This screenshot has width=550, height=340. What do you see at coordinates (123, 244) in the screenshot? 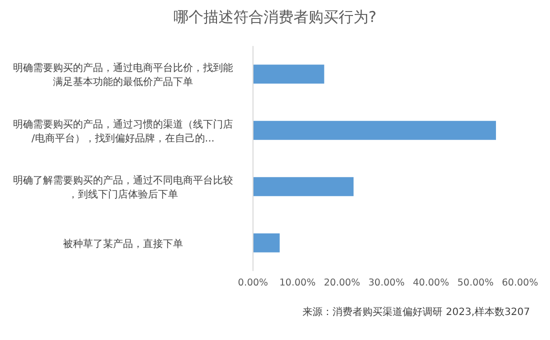
I see `y-tick-label: 被种草了某产品，直接下单` at bounding box center [123, 244].